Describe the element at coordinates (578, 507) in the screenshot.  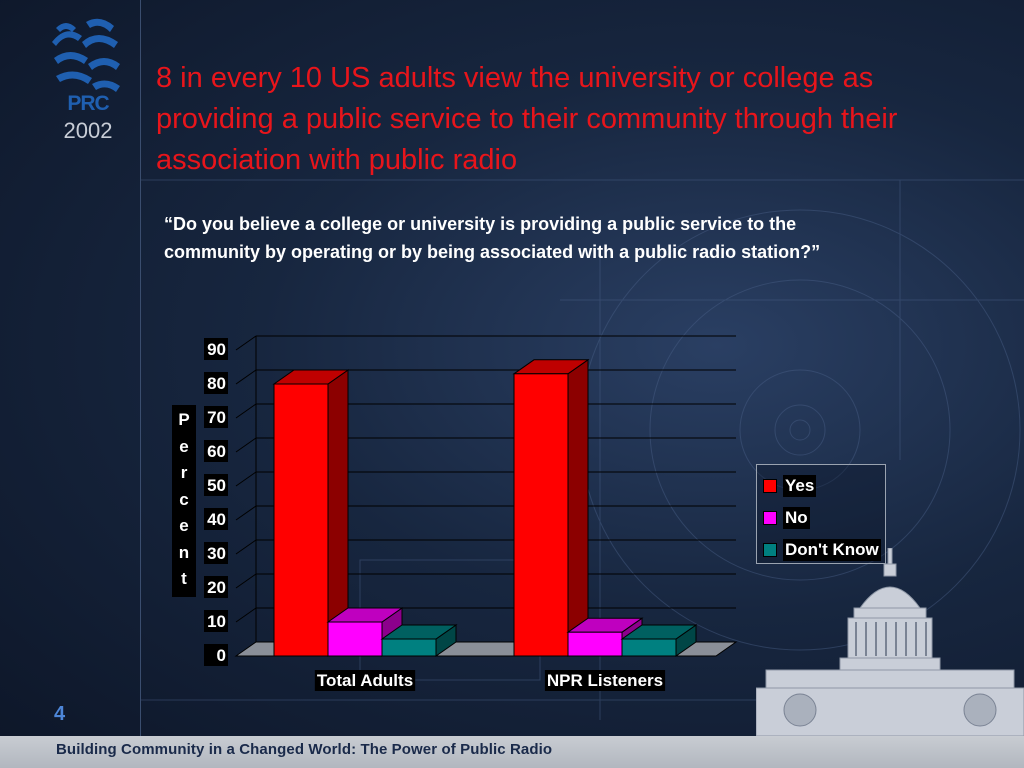
I see `bar-side` at that location.